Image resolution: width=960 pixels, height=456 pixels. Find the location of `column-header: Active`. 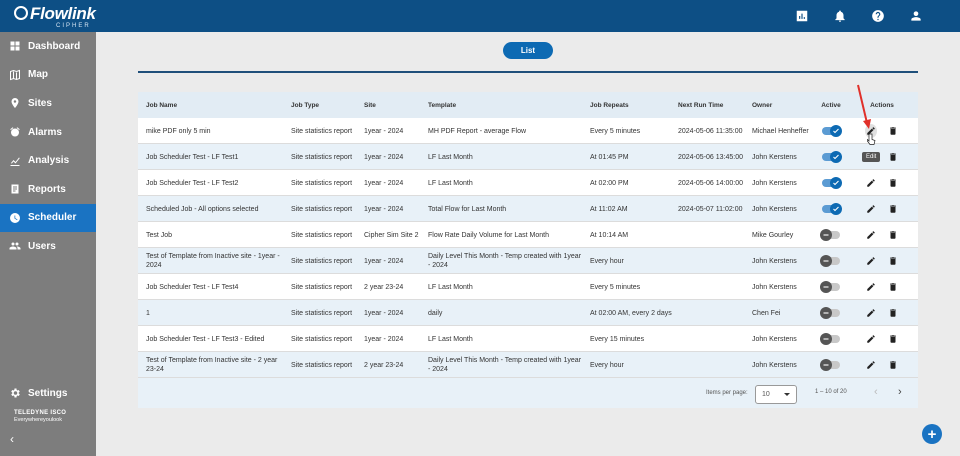

column-header: Active is located at coordinates (831, 105).